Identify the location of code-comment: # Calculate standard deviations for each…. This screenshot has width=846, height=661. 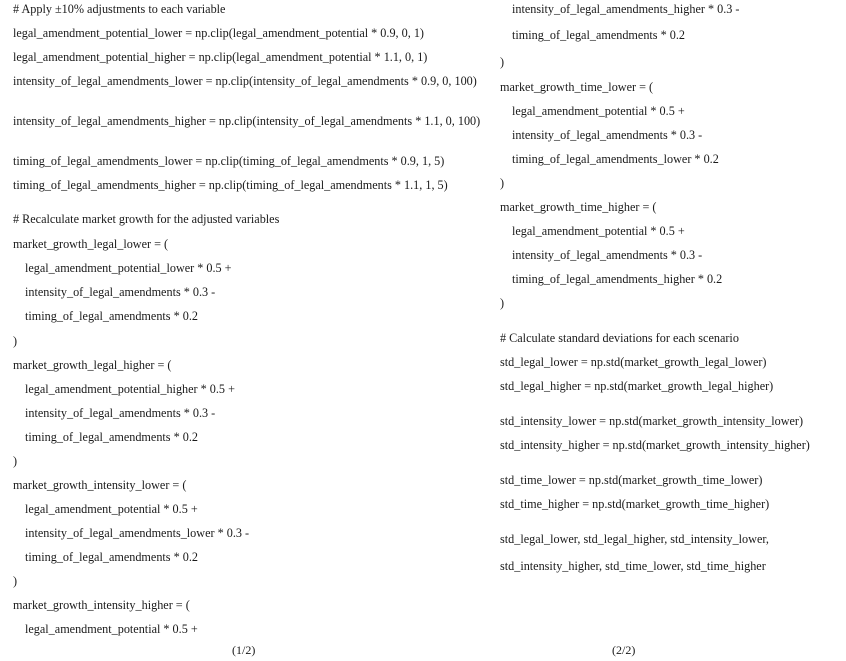
(619, 338).